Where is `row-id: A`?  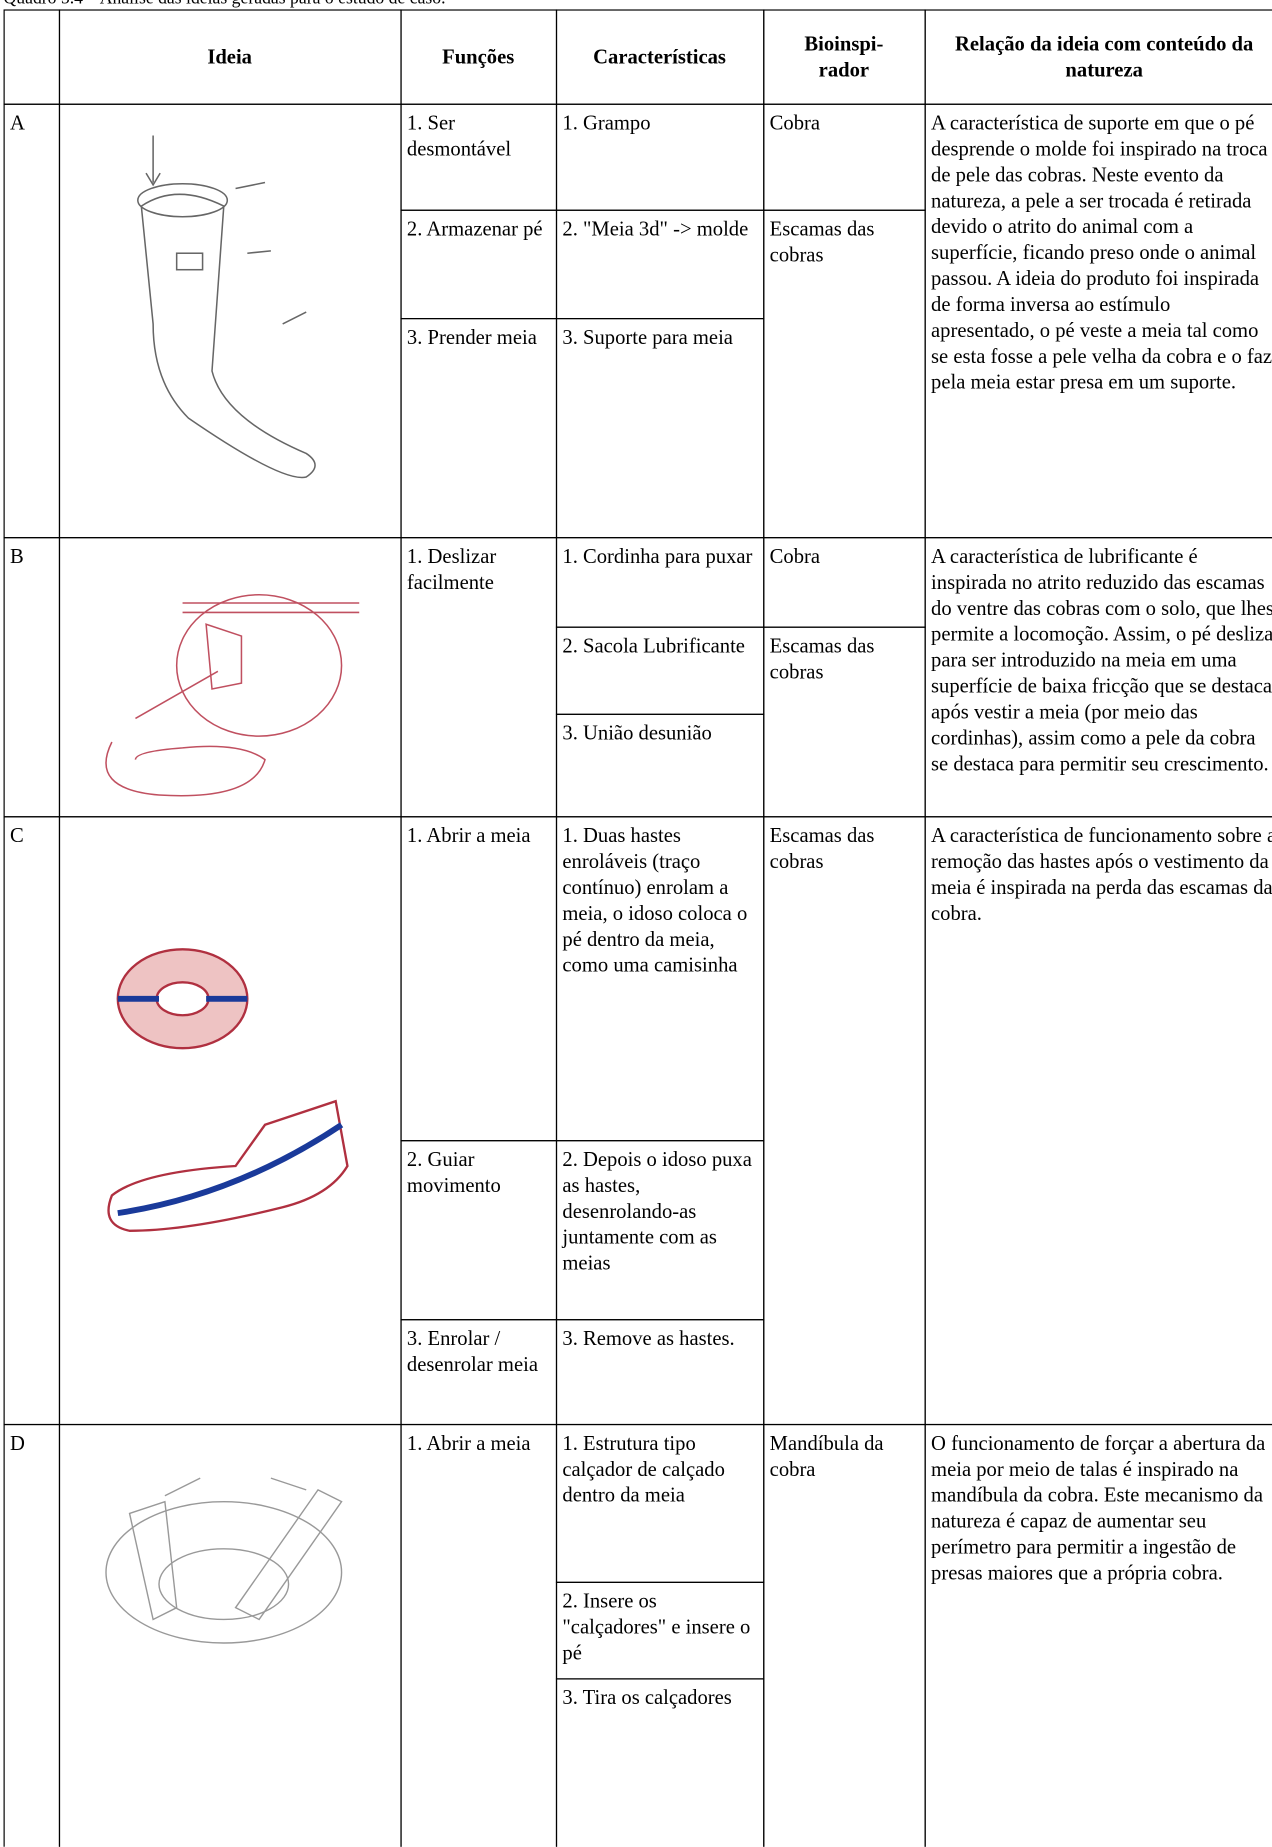 row-id: A is located at coordinates (31, 320).